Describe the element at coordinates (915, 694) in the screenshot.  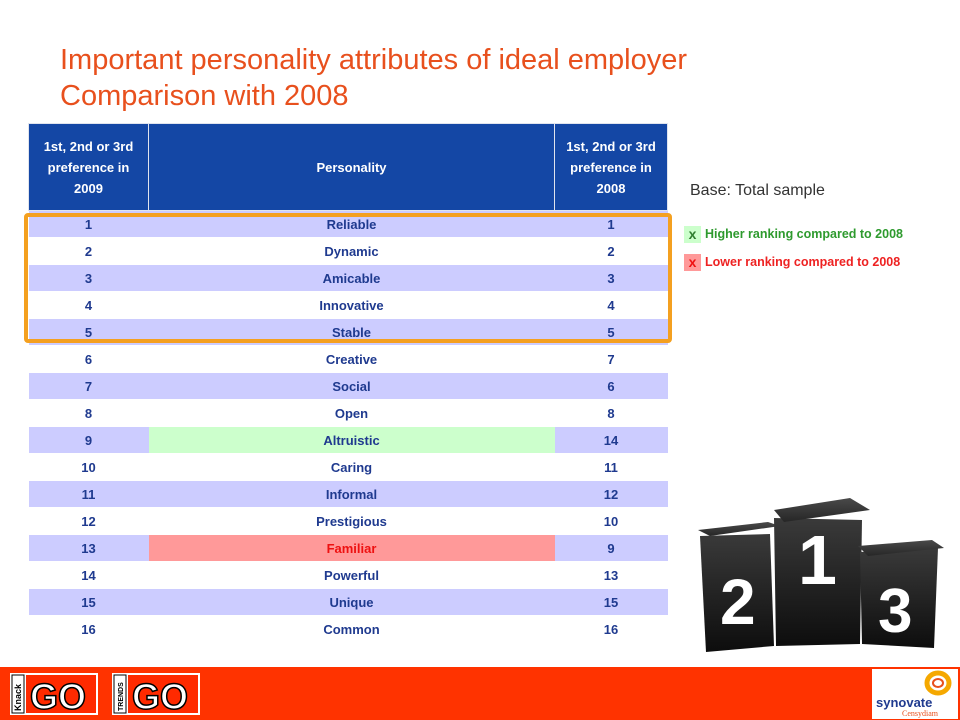
I see `synovate-logo: synovate Censydiam` at that location.